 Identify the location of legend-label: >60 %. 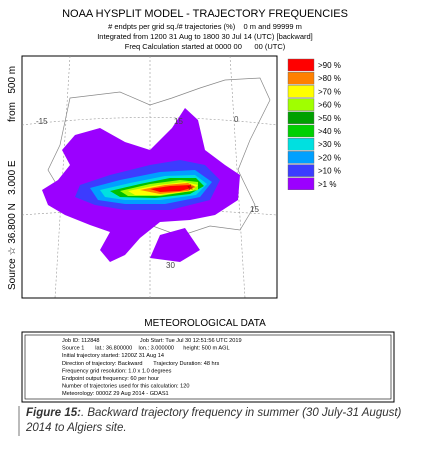
(329, 105).